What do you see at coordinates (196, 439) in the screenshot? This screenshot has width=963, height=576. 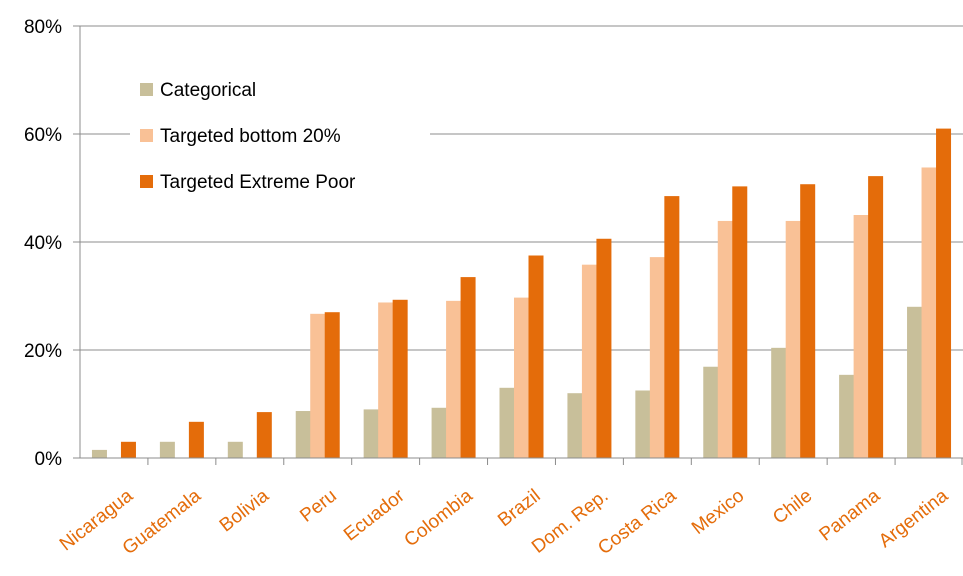 I see `bar-targeted-extreme-poor-guatemala` at bounding box center [196, 439].